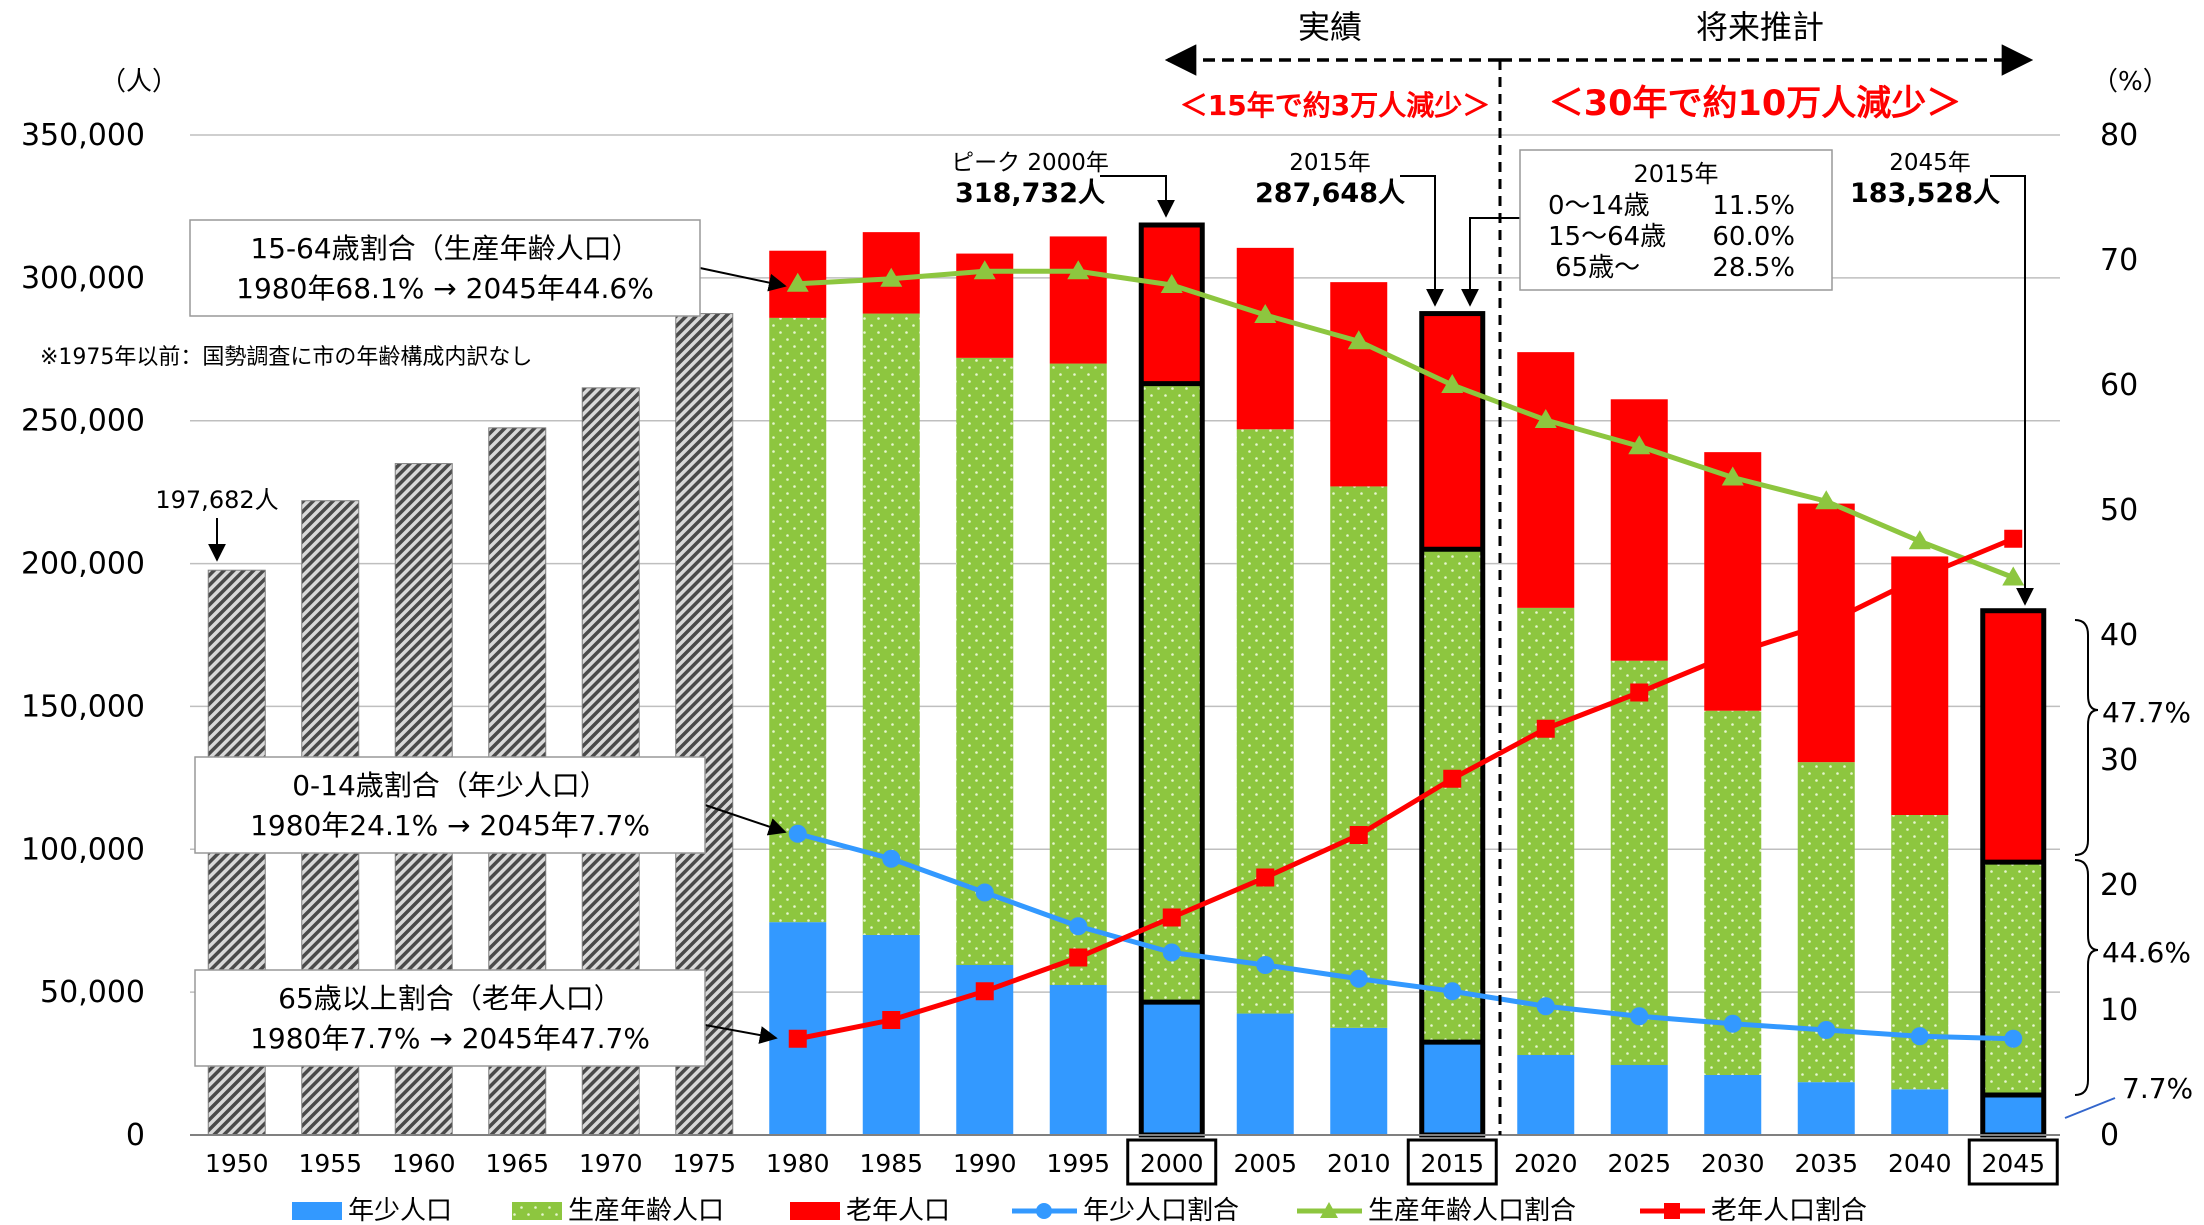  Describe the element at coordinates (1919, 577) in the screenshot. I see `point-old-ratio-2040` at that location.